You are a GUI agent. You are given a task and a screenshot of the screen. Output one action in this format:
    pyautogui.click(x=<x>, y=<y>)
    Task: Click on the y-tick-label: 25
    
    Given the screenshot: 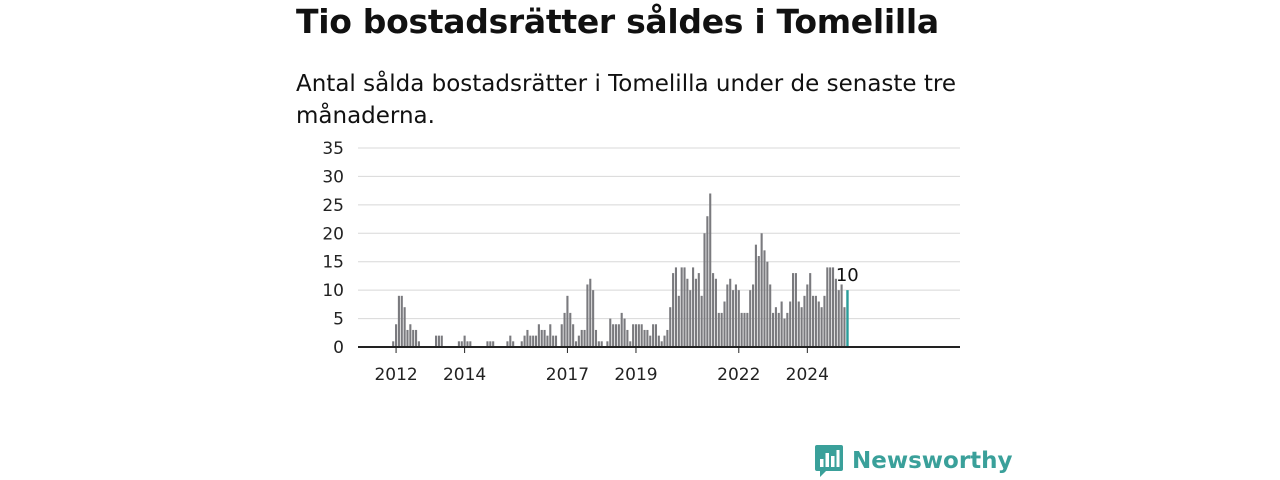 What is the action you would take?
    pyautogui.click(x=333, y=206)
    